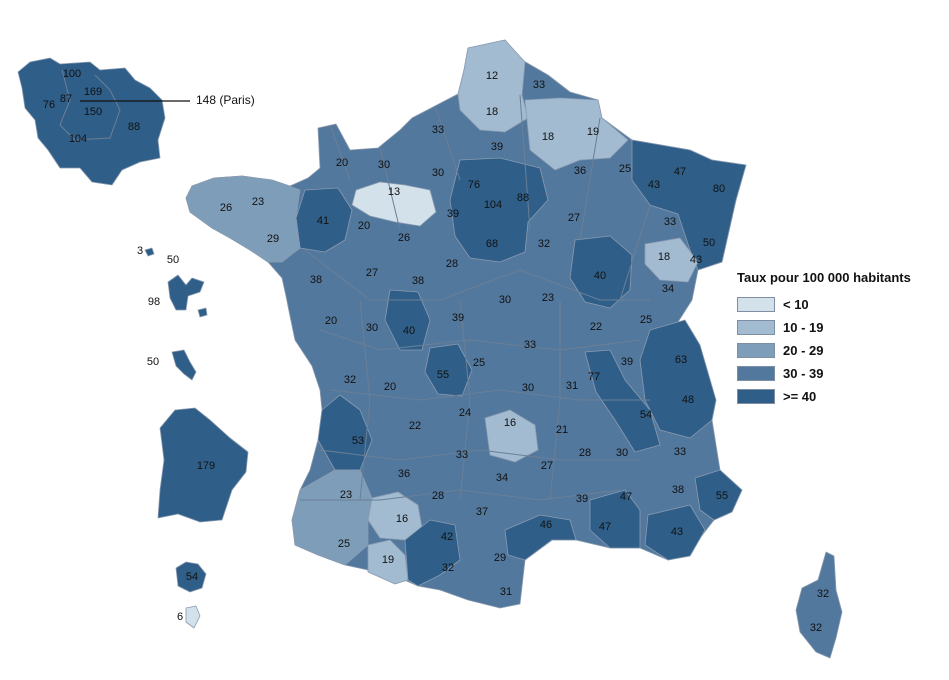 This screenshot has height=680, width=949. What do you see at coordinates (803, 373) in the screenshot?
I see `legend-label: 30 - 39` at bounding box center [803, 373].